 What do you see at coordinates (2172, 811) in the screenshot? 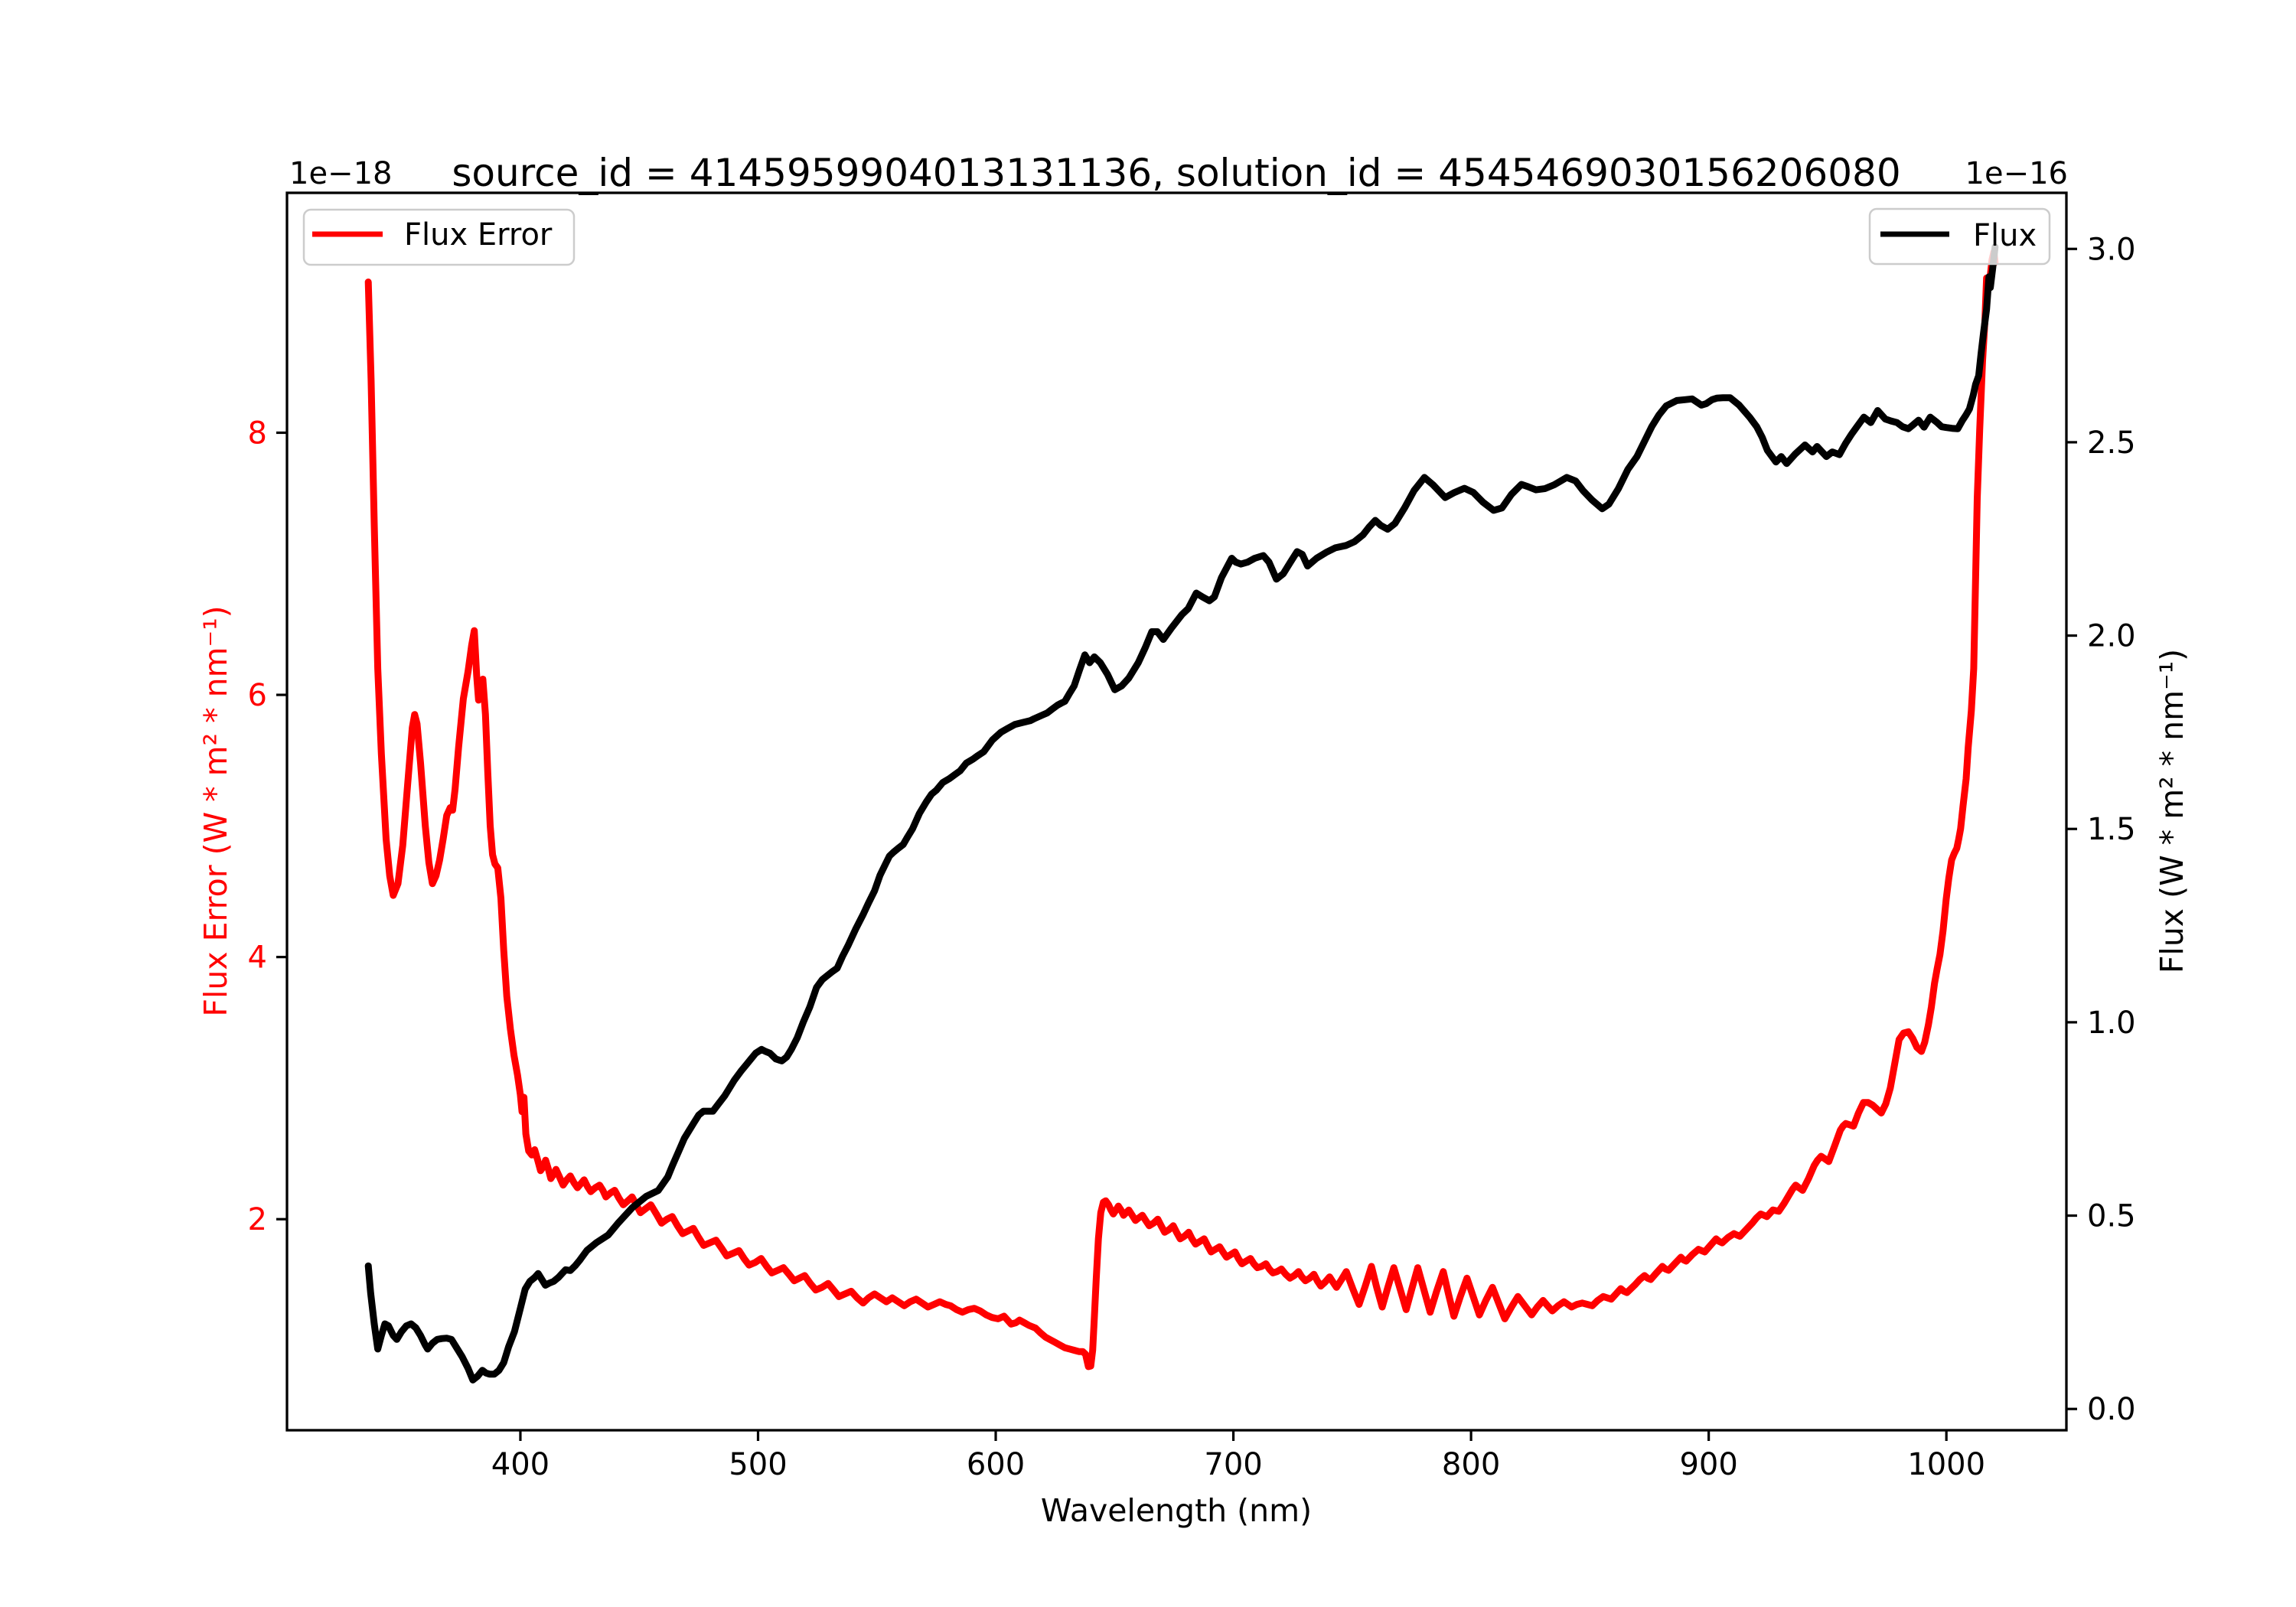
I see `right-y-axis-label: Flux (W * m² * nm⁻¹)` at bounding box center [2172, 811].